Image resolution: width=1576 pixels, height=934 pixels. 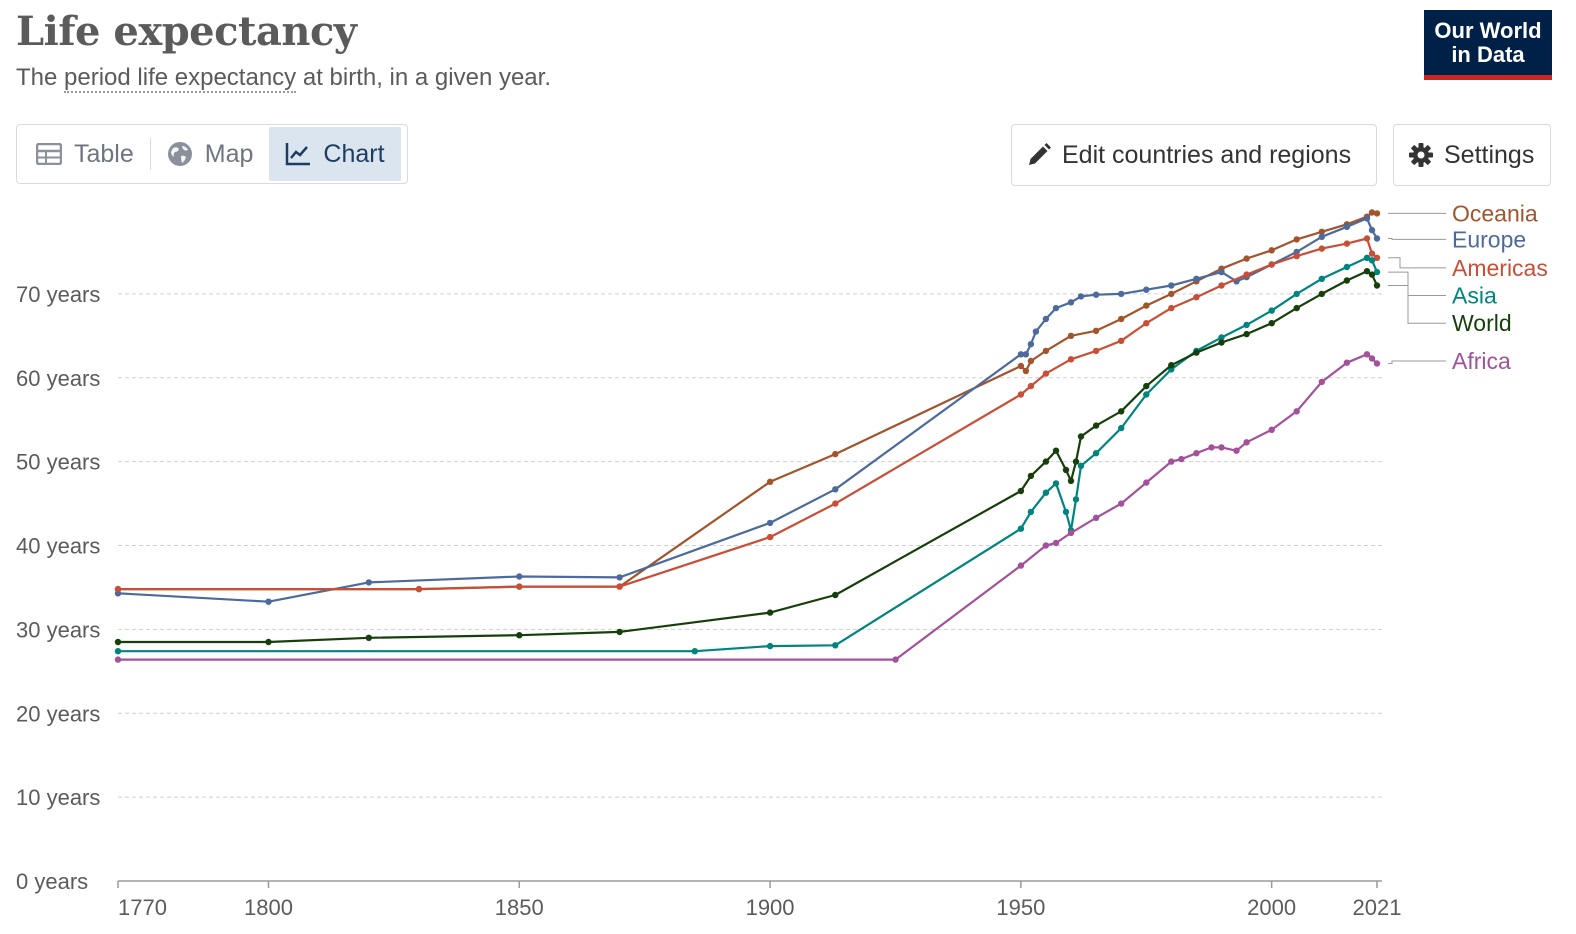 I want to click on table-icon, so click(x=49, y=154).